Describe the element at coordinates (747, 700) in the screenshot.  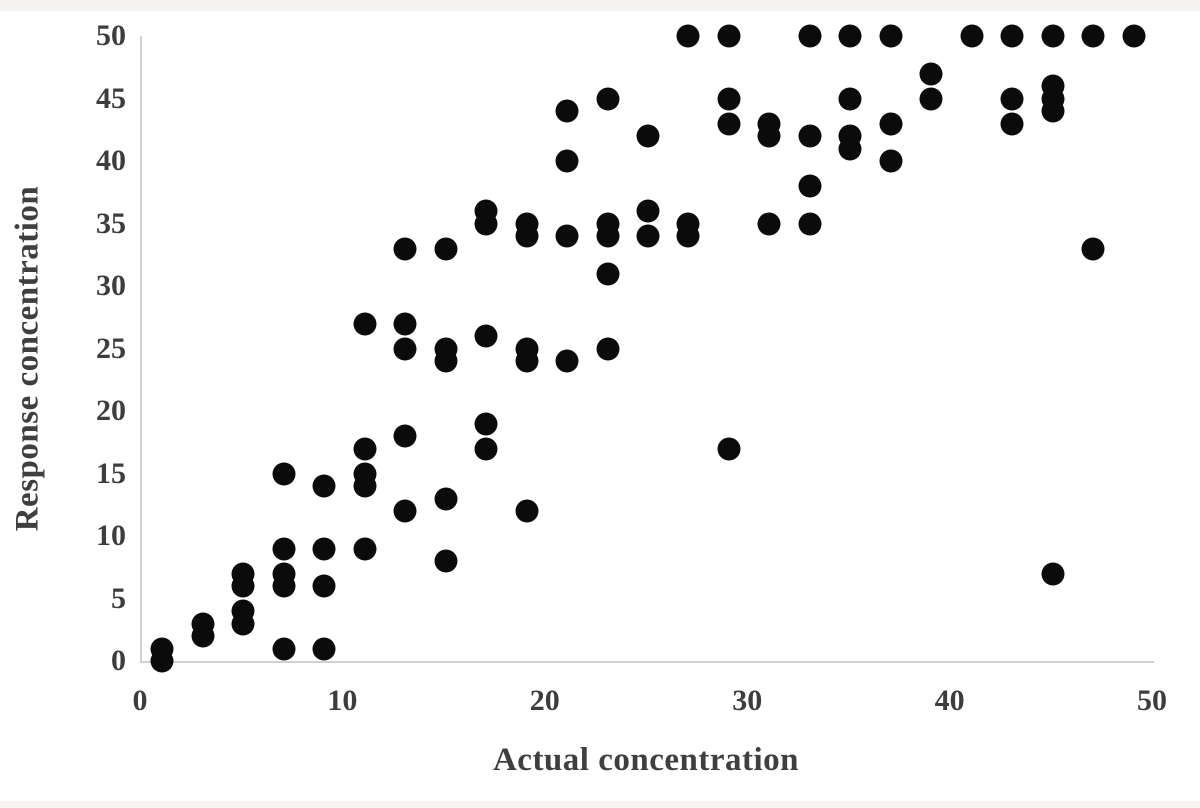
I see `x-tick-label: 30` at that location.